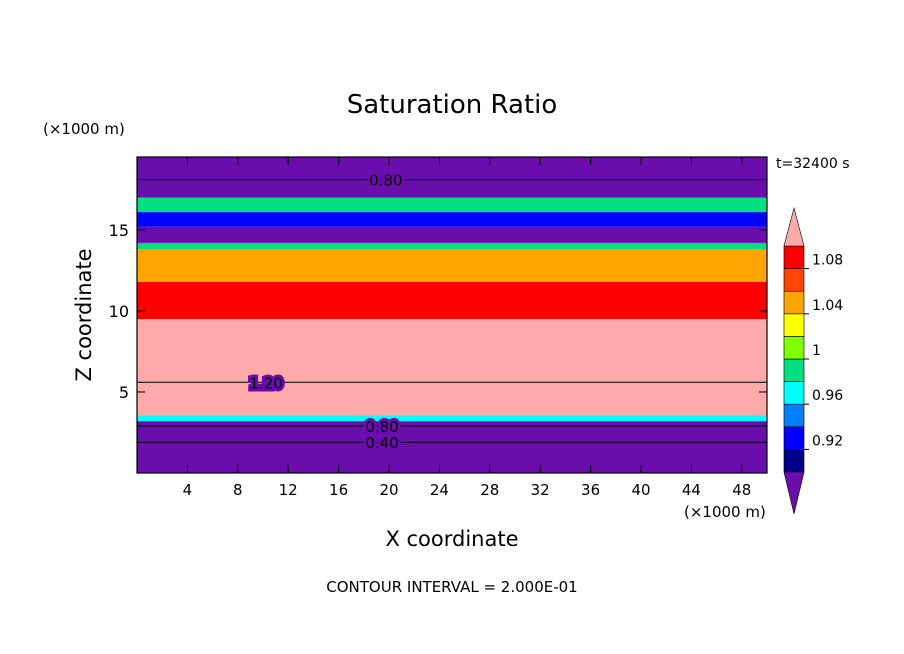 The width and height of the screenshot is (904, 654). Describe the element at coordinates (124, 392) in the screenshot. I see `y-tick-label-5: 5` at that location.